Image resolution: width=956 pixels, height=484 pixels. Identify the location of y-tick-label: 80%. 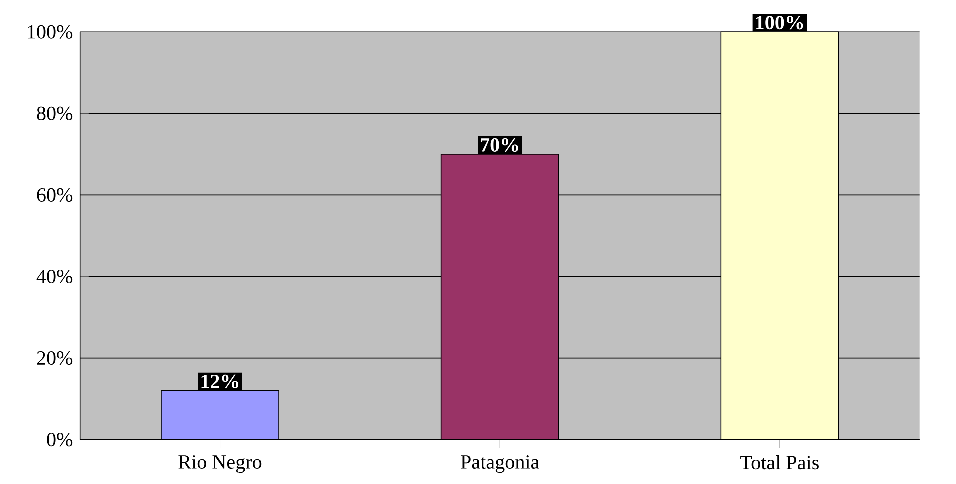
(55, 113).